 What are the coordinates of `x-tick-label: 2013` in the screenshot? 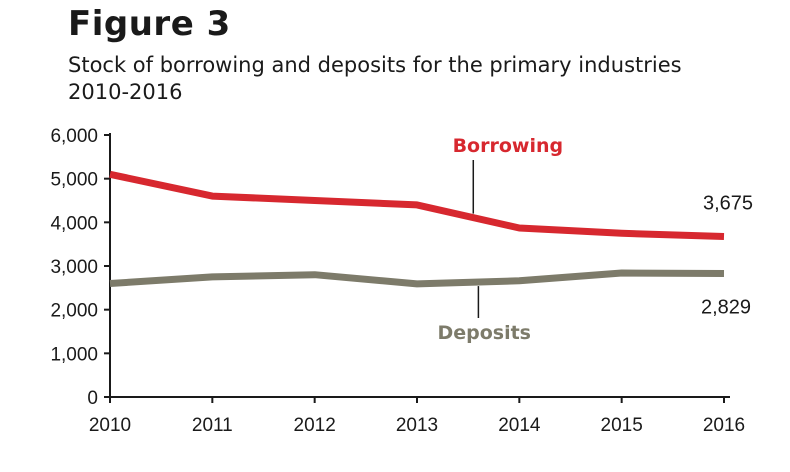 It's located at (417, 425).